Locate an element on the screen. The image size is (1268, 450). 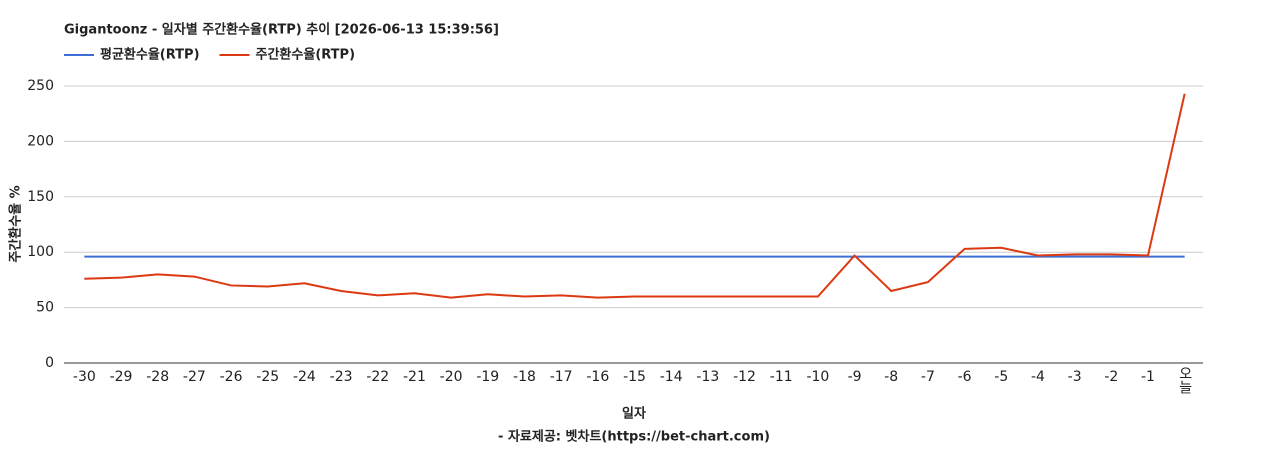
legend-label: 주간환수율(RTP) is located at coordinates (306, 55).